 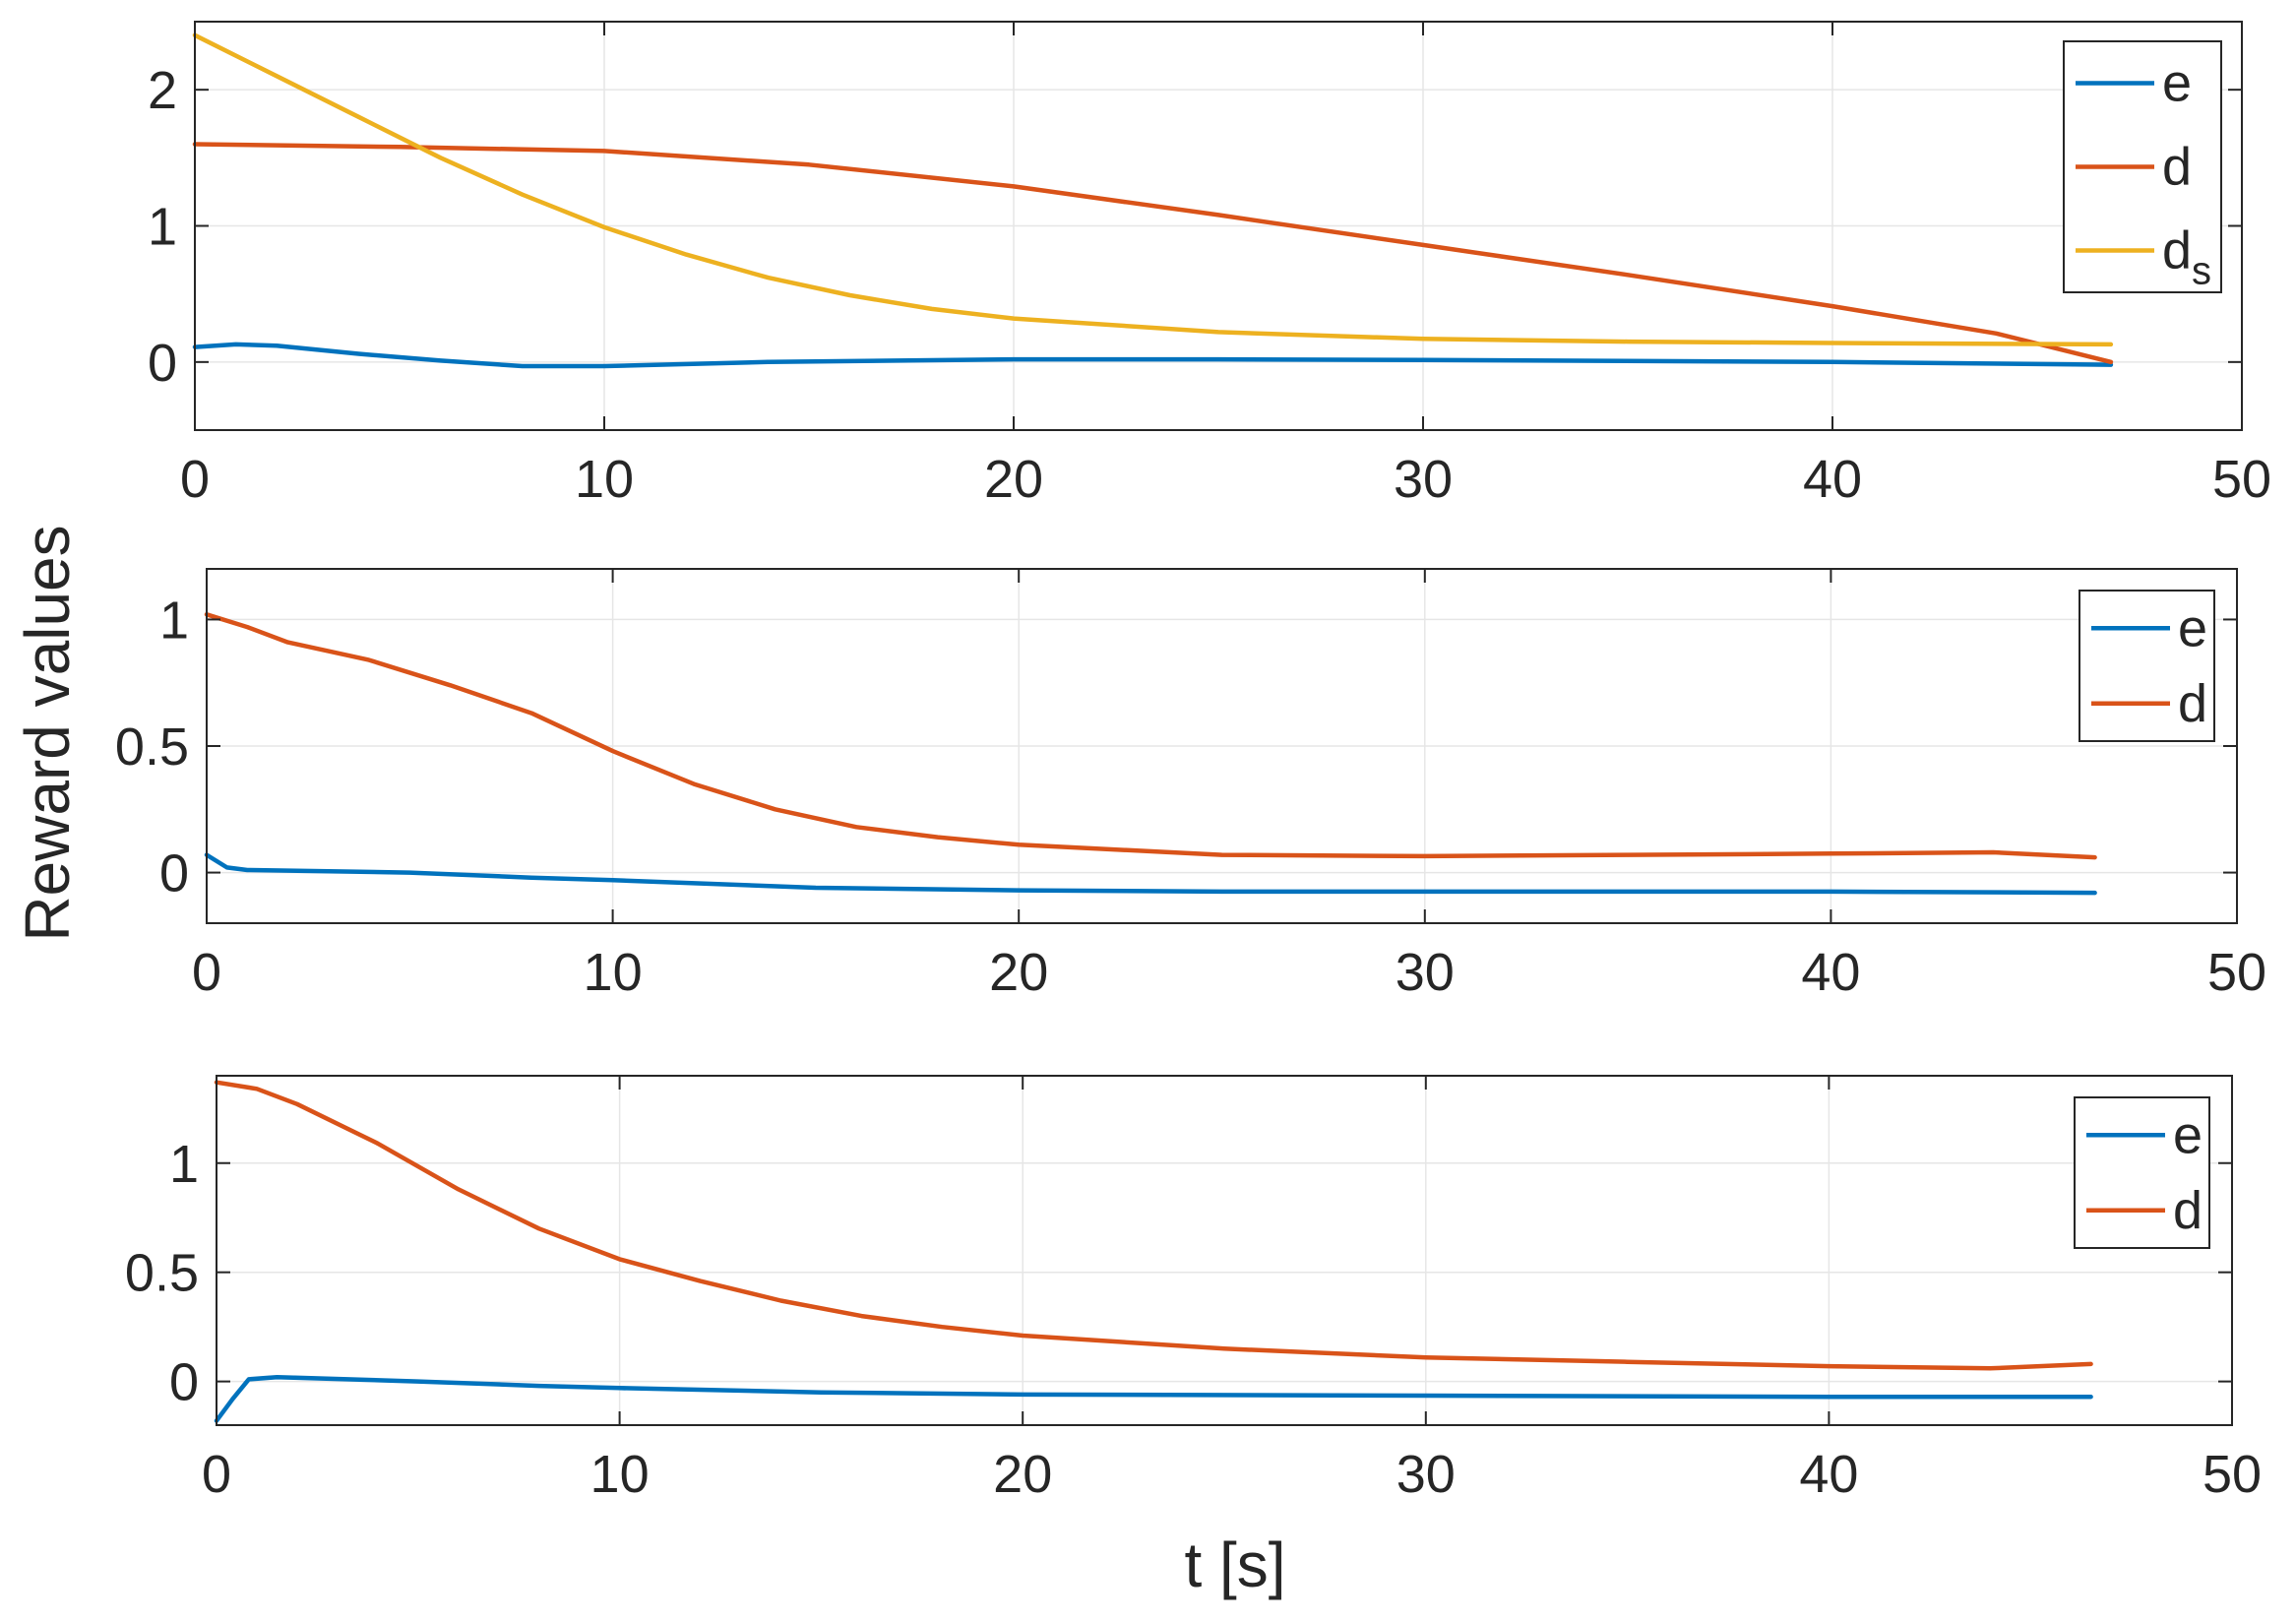 What do you see at coordinates (162, 90) in the screenshot?
I see `y-tick-label: 2` at bounding box center [162, 90].